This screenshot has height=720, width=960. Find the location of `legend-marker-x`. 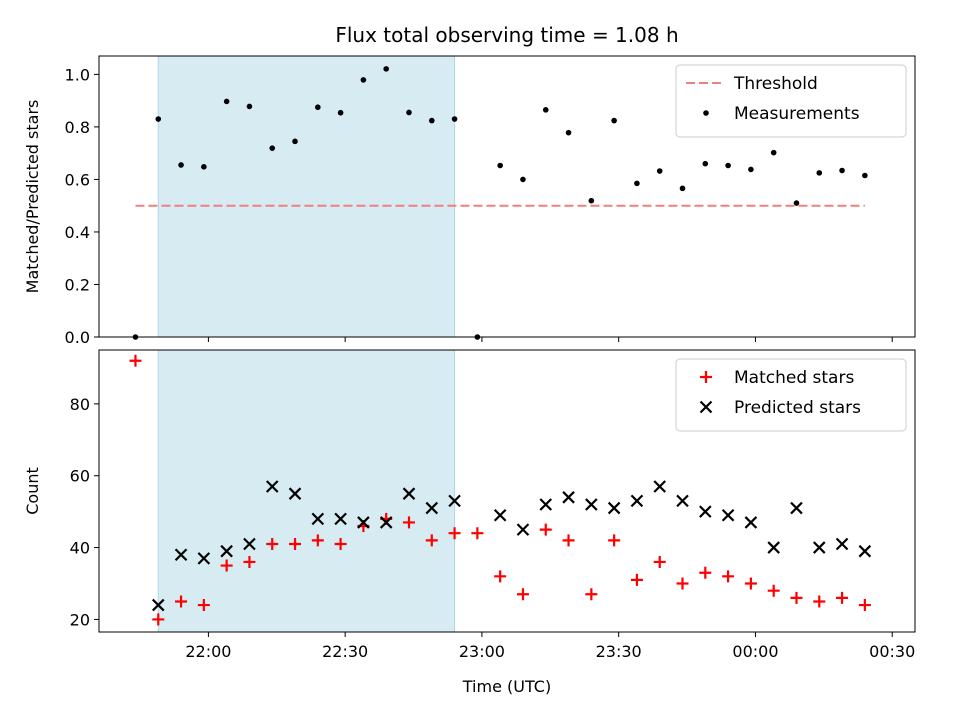

legend-marker-x is located at coordinates (706, 407).